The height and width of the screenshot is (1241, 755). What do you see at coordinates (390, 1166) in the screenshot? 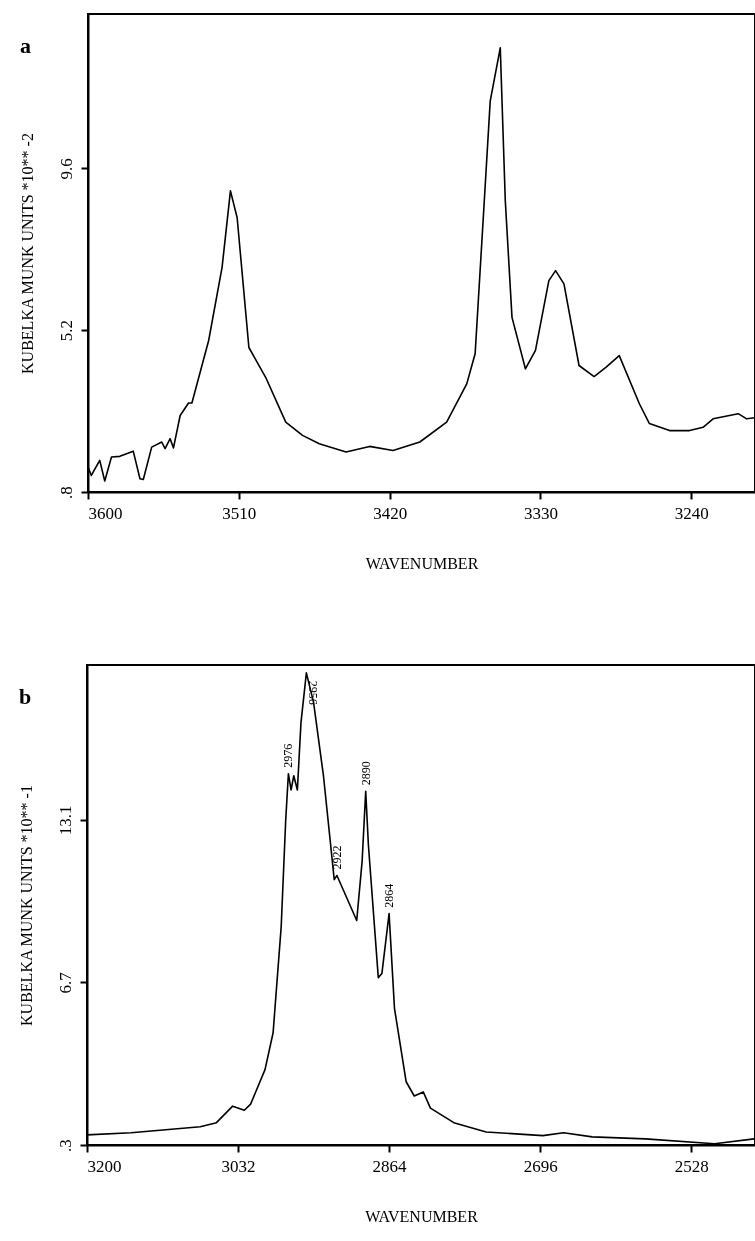
I see `x-tick-label: 2864` at bounding box center [390, 1166].